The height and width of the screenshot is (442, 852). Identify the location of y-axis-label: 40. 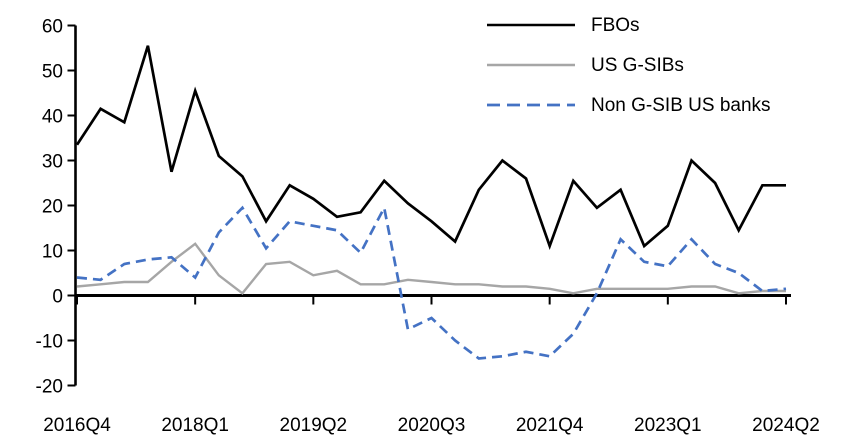
(52, 117).